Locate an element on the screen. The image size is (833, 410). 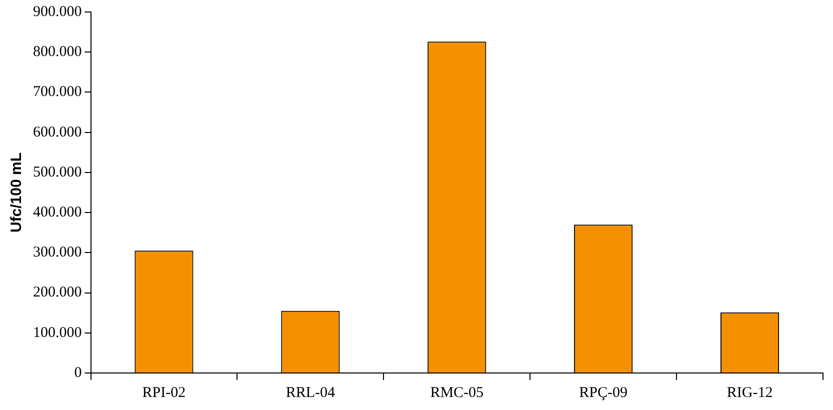
y-tick-label: 700.000 is located at coordinates (57, 92).